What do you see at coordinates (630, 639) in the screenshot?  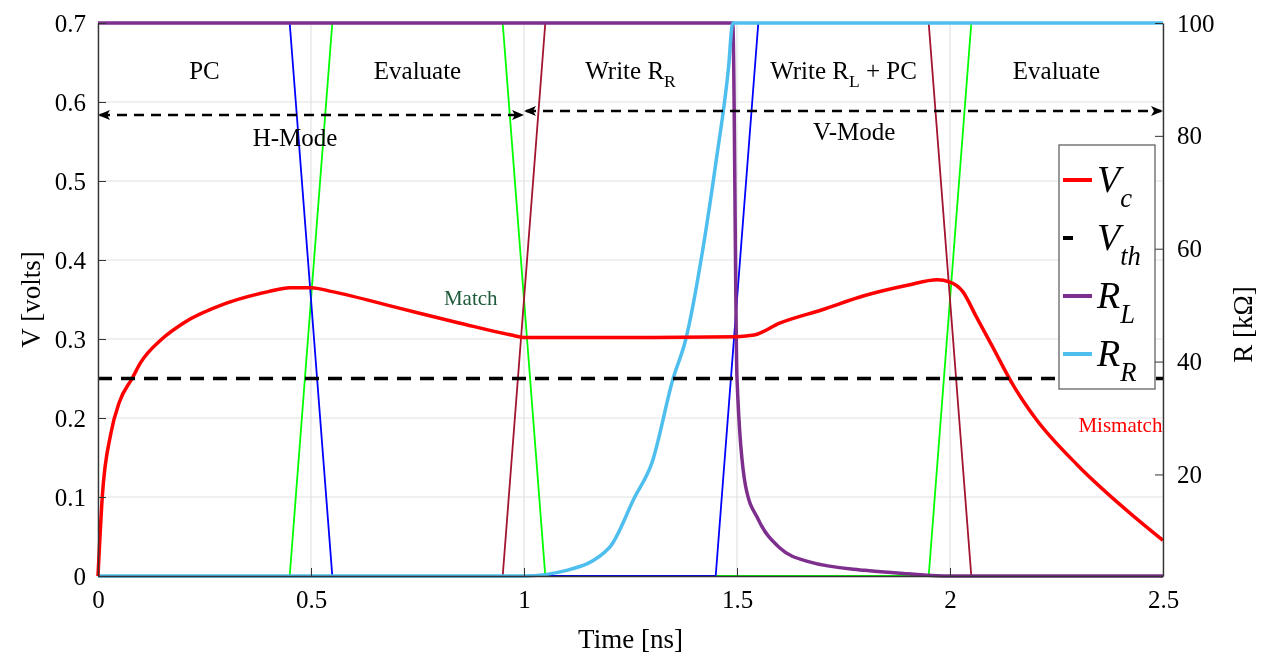 I see `x-axis-title: Time [ns]` at bounding box center [630, 639].